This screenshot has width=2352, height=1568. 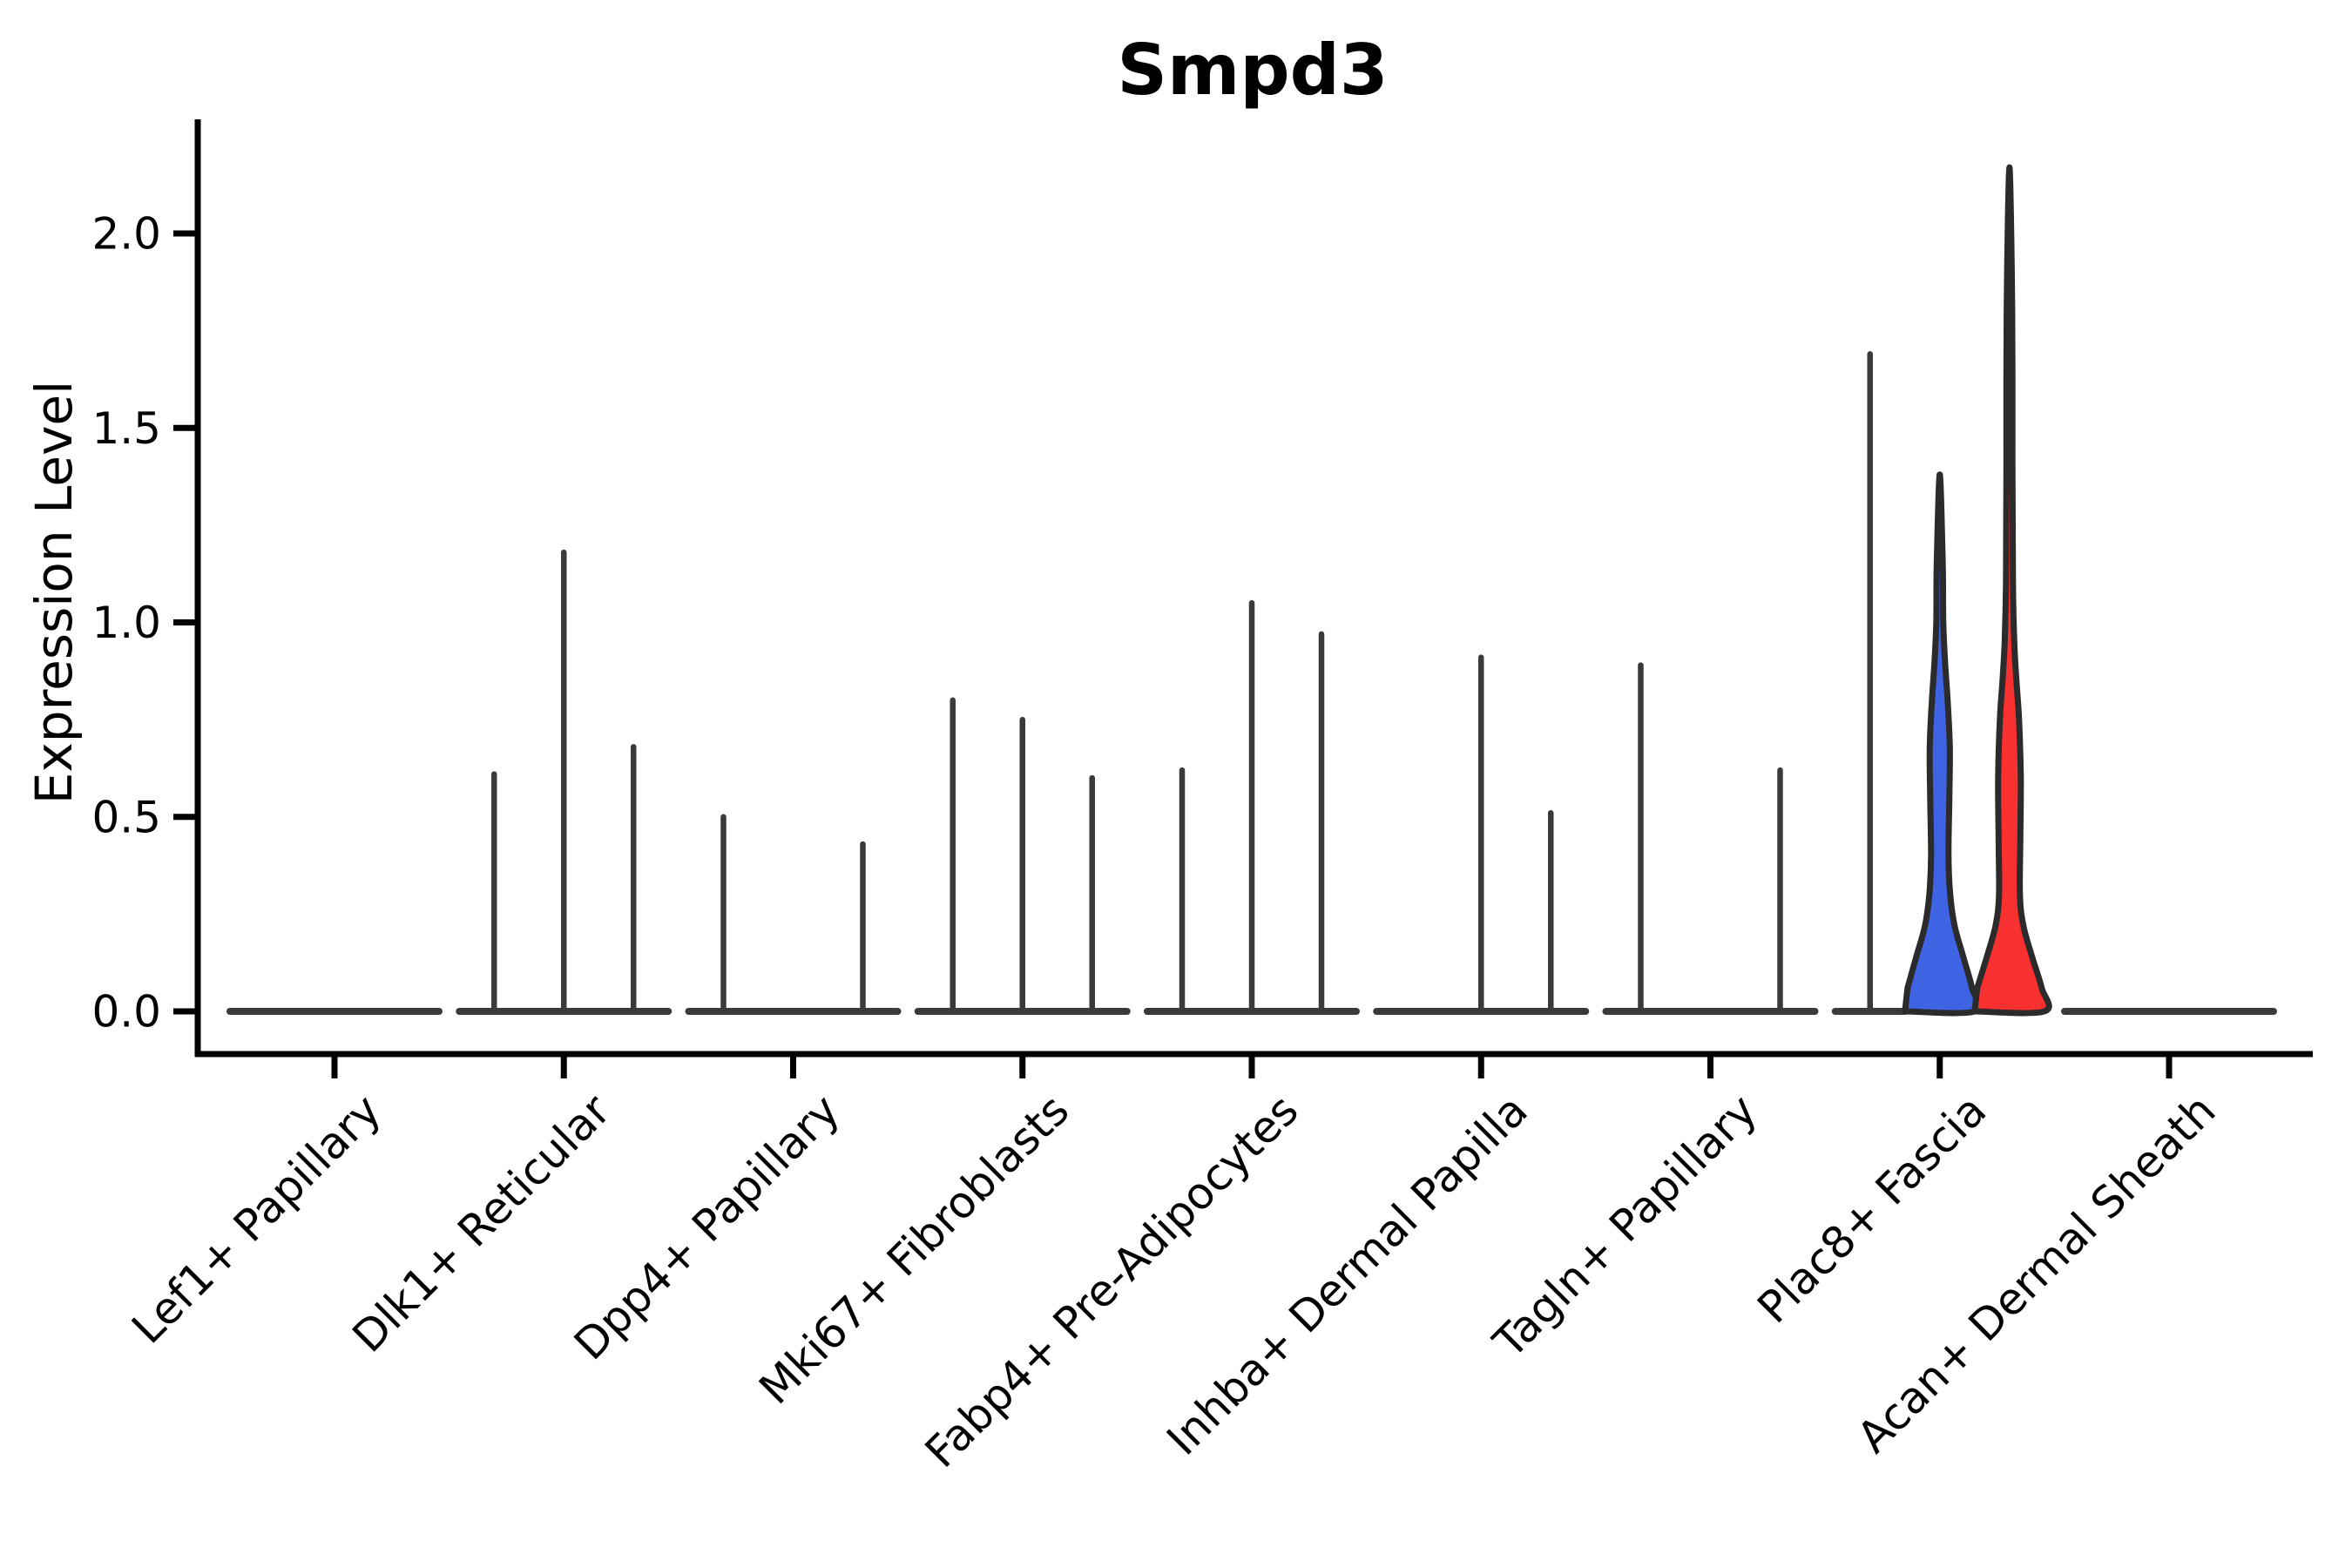 I want to click on y-axis-ticks: 0.0 0.5 1.0 1.5 2.0, so click(x=145, y=623).